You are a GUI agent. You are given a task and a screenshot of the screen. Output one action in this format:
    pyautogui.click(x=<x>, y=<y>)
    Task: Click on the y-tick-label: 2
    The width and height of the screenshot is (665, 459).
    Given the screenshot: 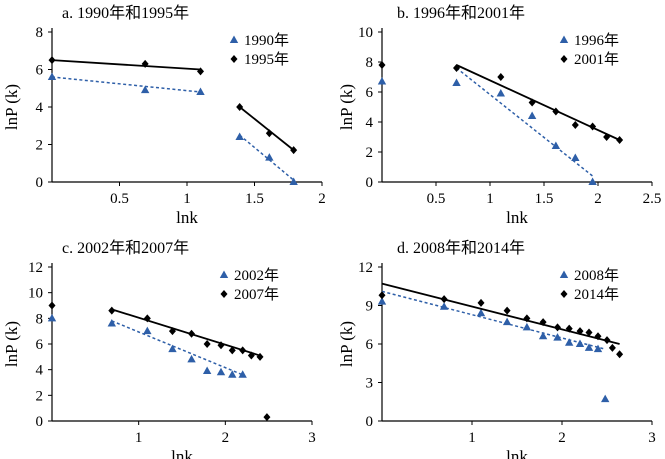 What is the action you would take?
    pyautogui.click(x=40, y=146)
    